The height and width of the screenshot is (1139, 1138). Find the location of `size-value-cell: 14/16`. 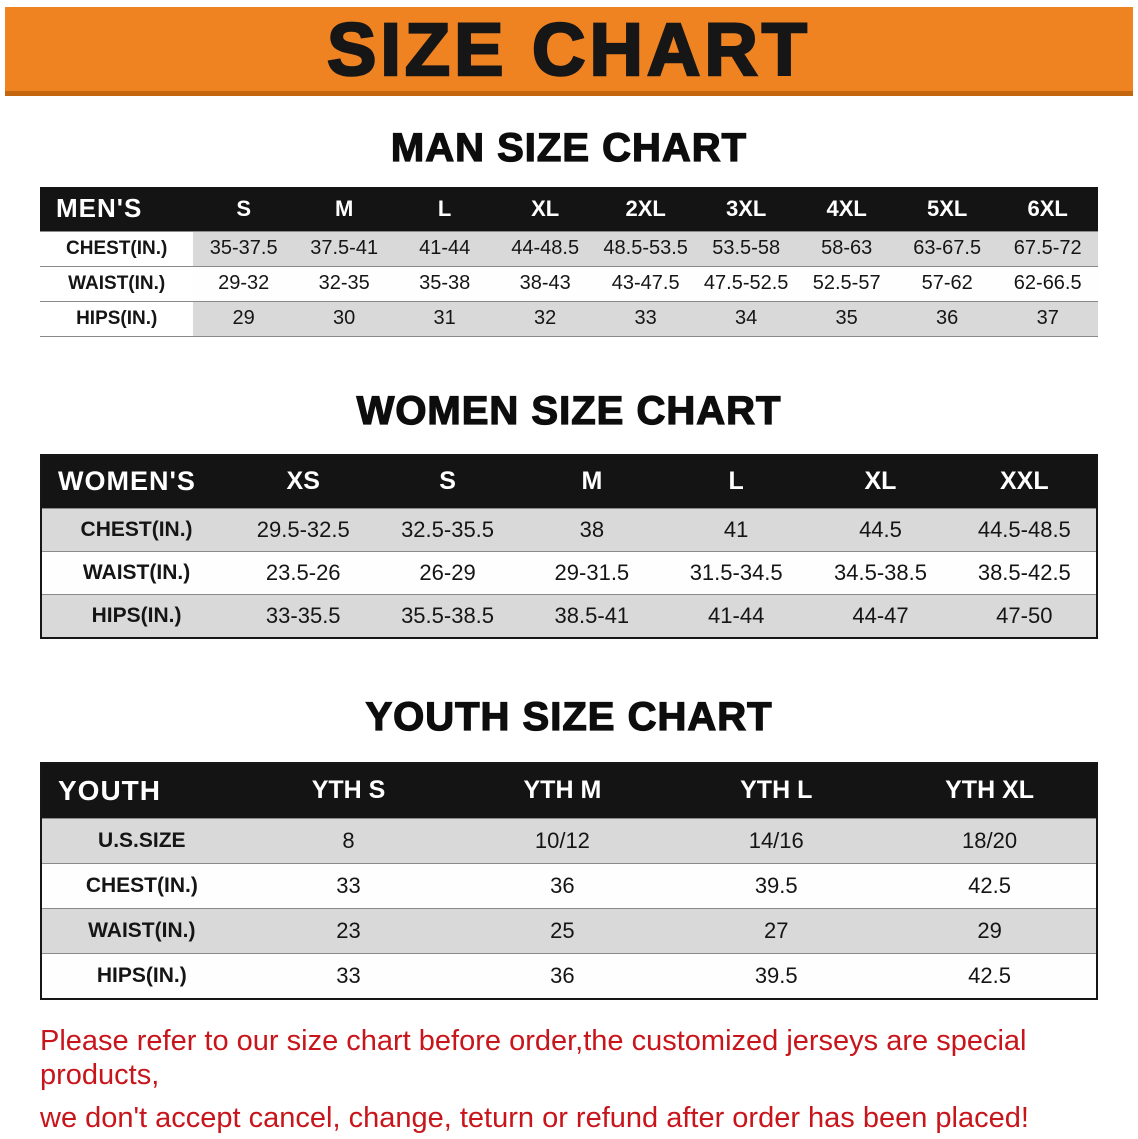

size-value-cell: 14/16 is located at coordinates (776, 841).